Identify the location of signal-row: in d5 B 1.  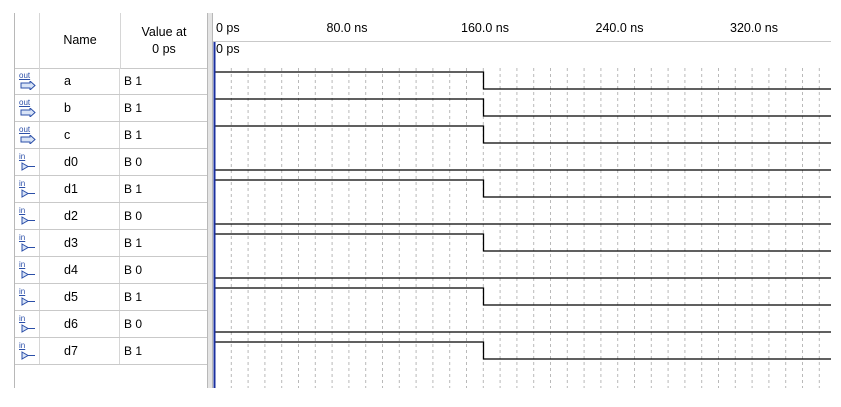
(111, 297).